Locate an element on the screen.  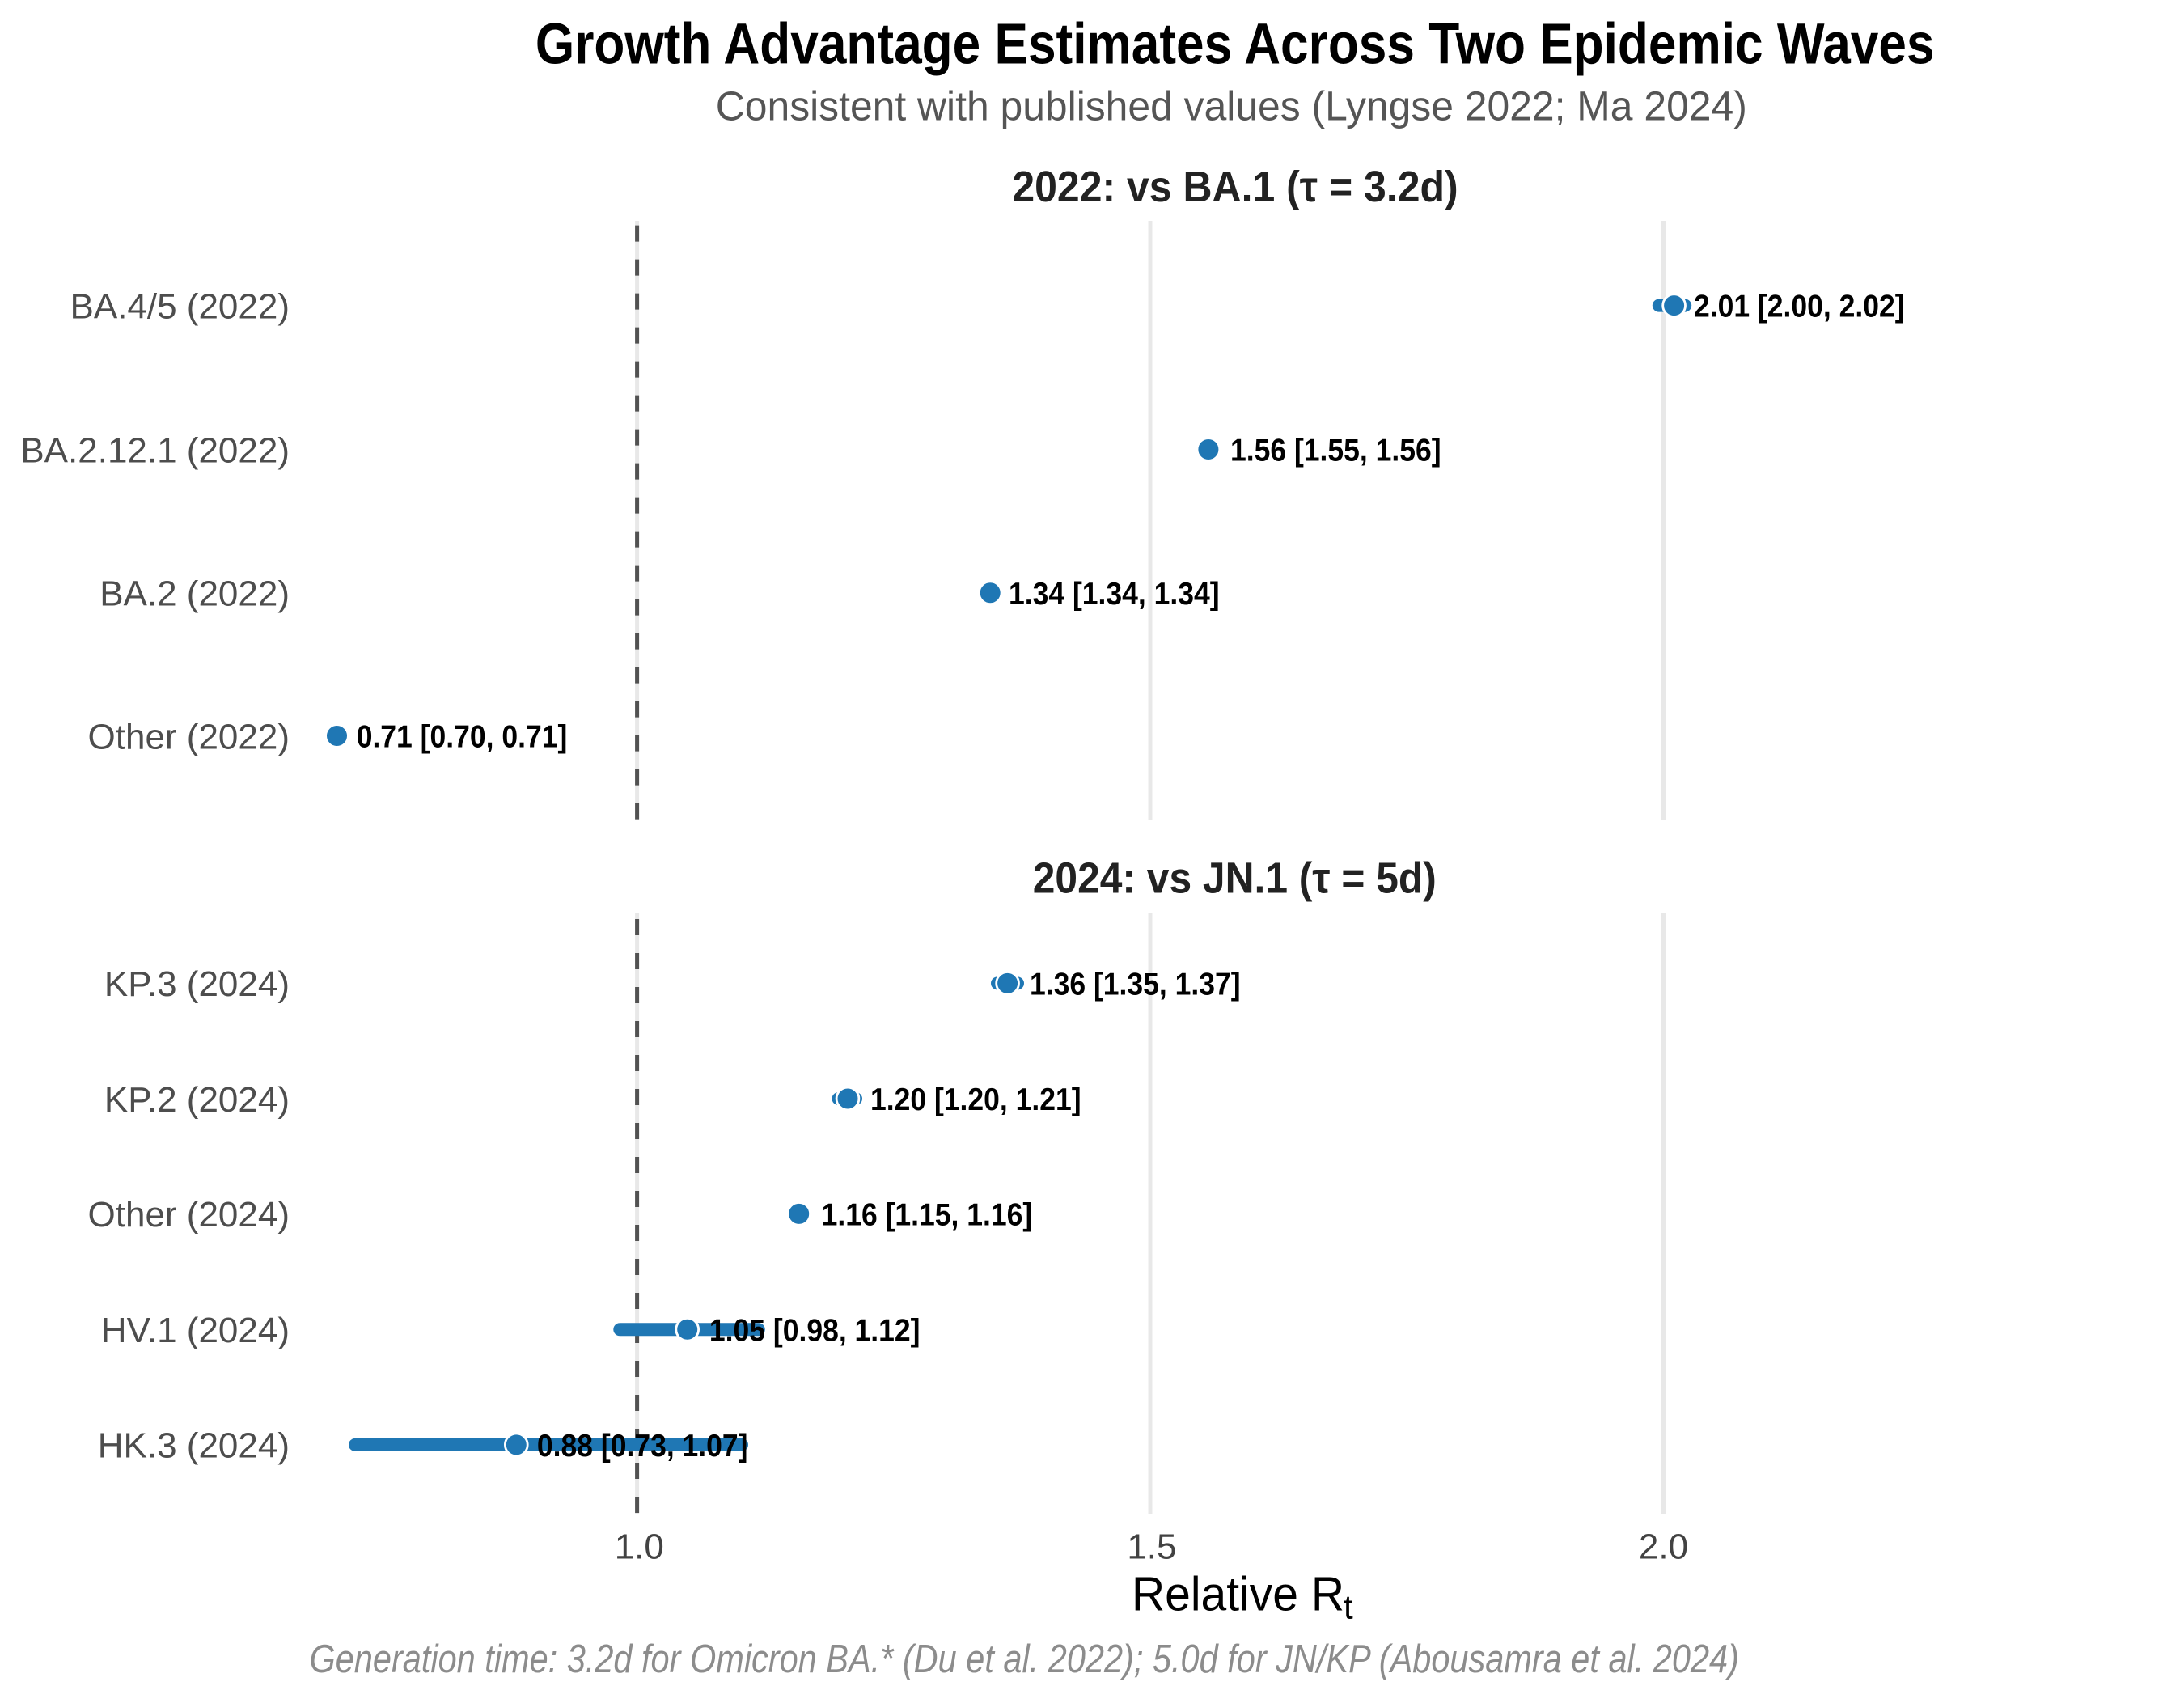
svg-text: 1.16 [1.15, 1.16] is located at coordinates (928, 1214).